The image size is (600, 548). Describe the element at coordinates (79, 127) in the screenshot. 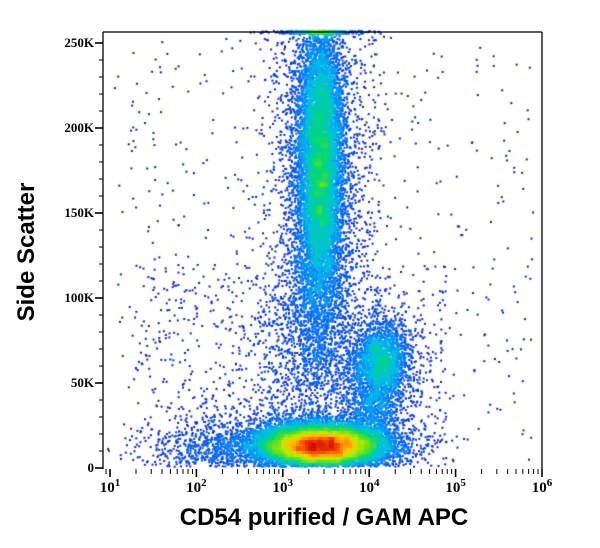

I see `y-tick-label: 200K` at that location.